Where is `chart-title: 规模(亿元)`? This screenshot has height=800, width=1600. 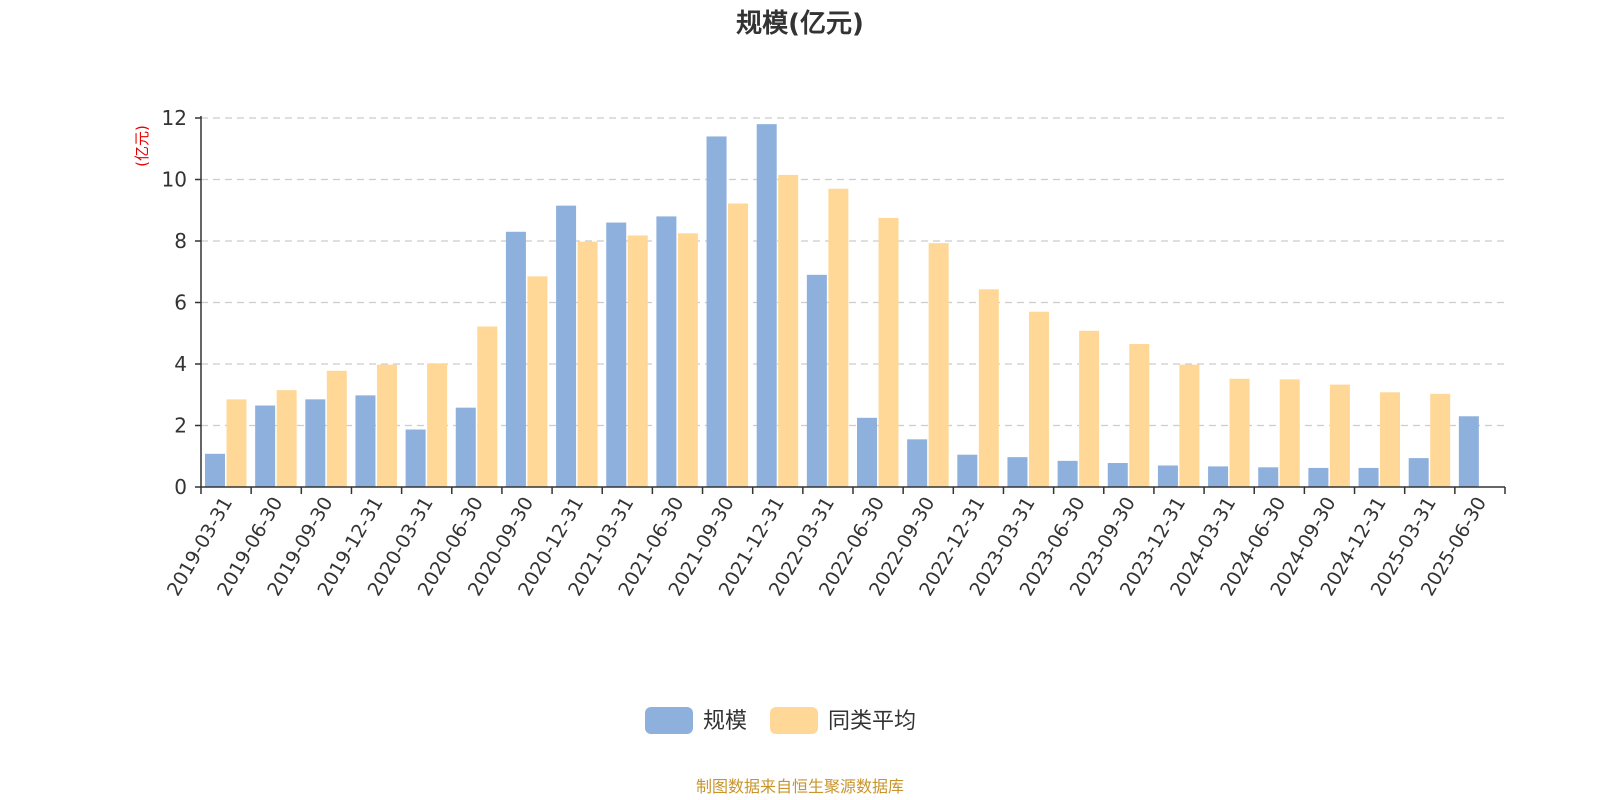
chart-title: 规模(亿元) is located at coordinates (800, 24).